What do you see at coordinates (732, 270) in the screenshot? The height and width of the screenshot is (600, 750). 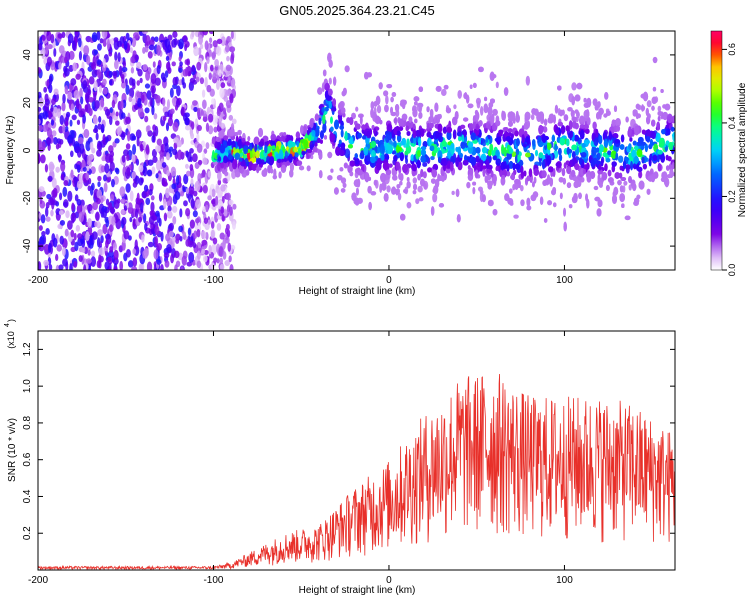 I see `colorbar-tick-label: 0.0` at bounding box center [732, 270].